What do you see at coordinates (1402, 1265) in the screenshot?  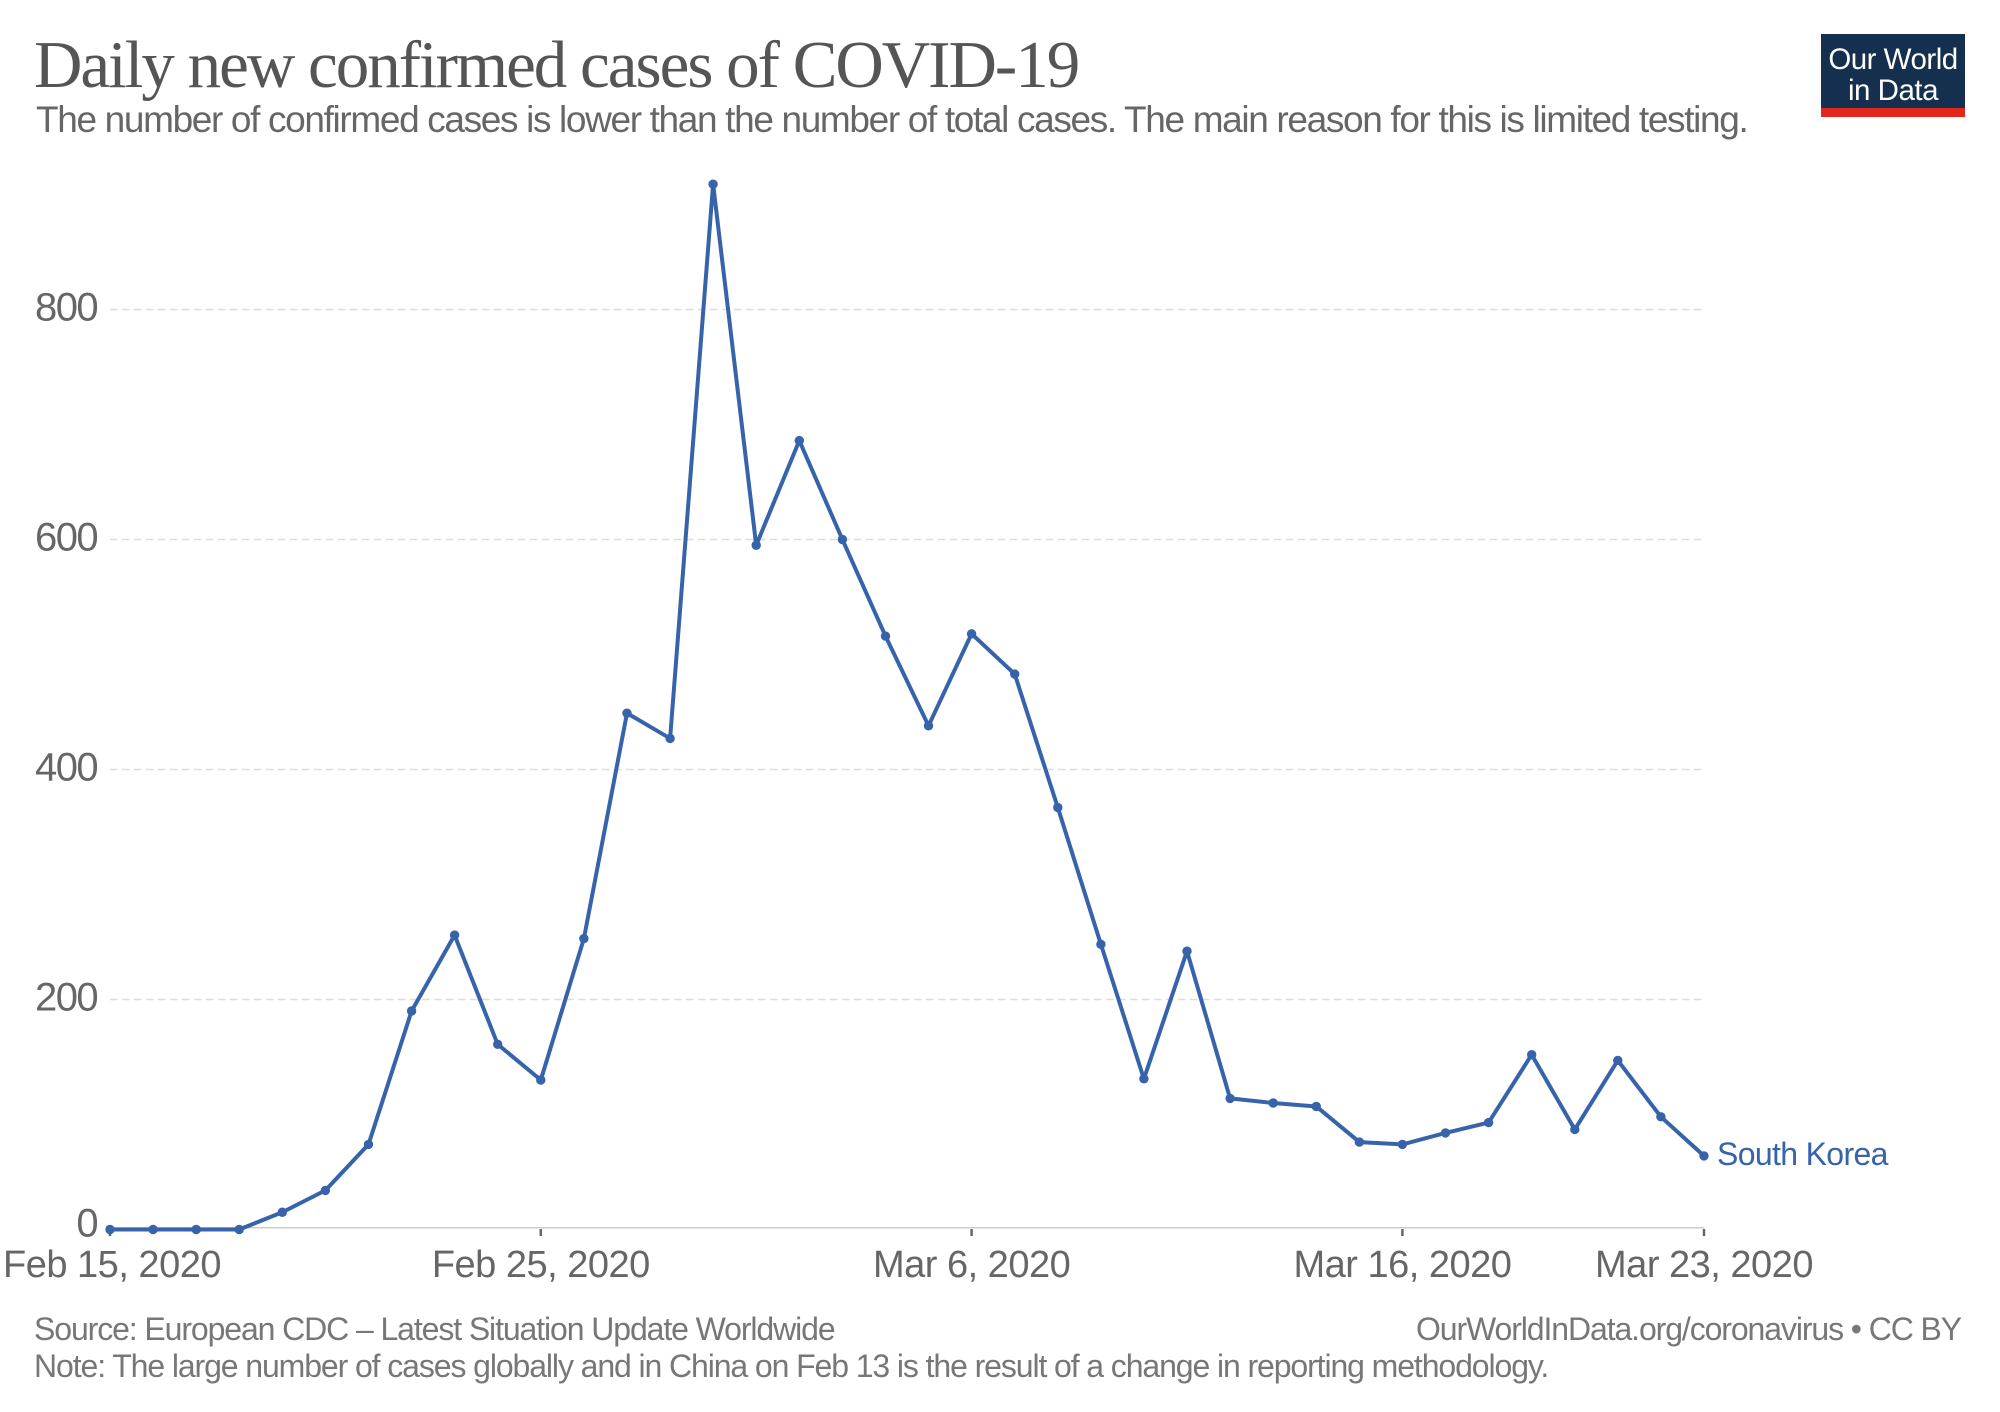 I see `svg-text: Mar 16, 2020` at bounding box center [1402, 1265].